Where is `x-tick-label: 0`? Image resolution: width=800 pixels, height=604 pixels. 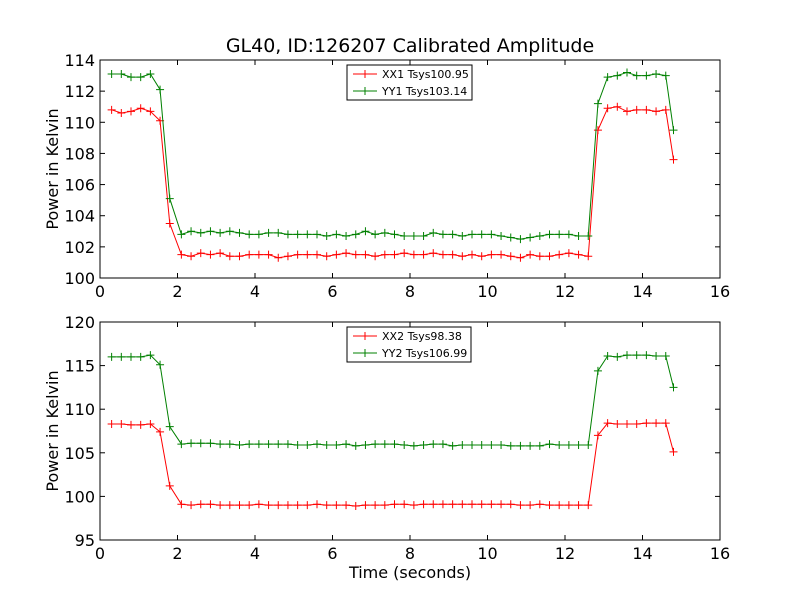 x-tick-label: 0 is located at coordinates (100, 291).